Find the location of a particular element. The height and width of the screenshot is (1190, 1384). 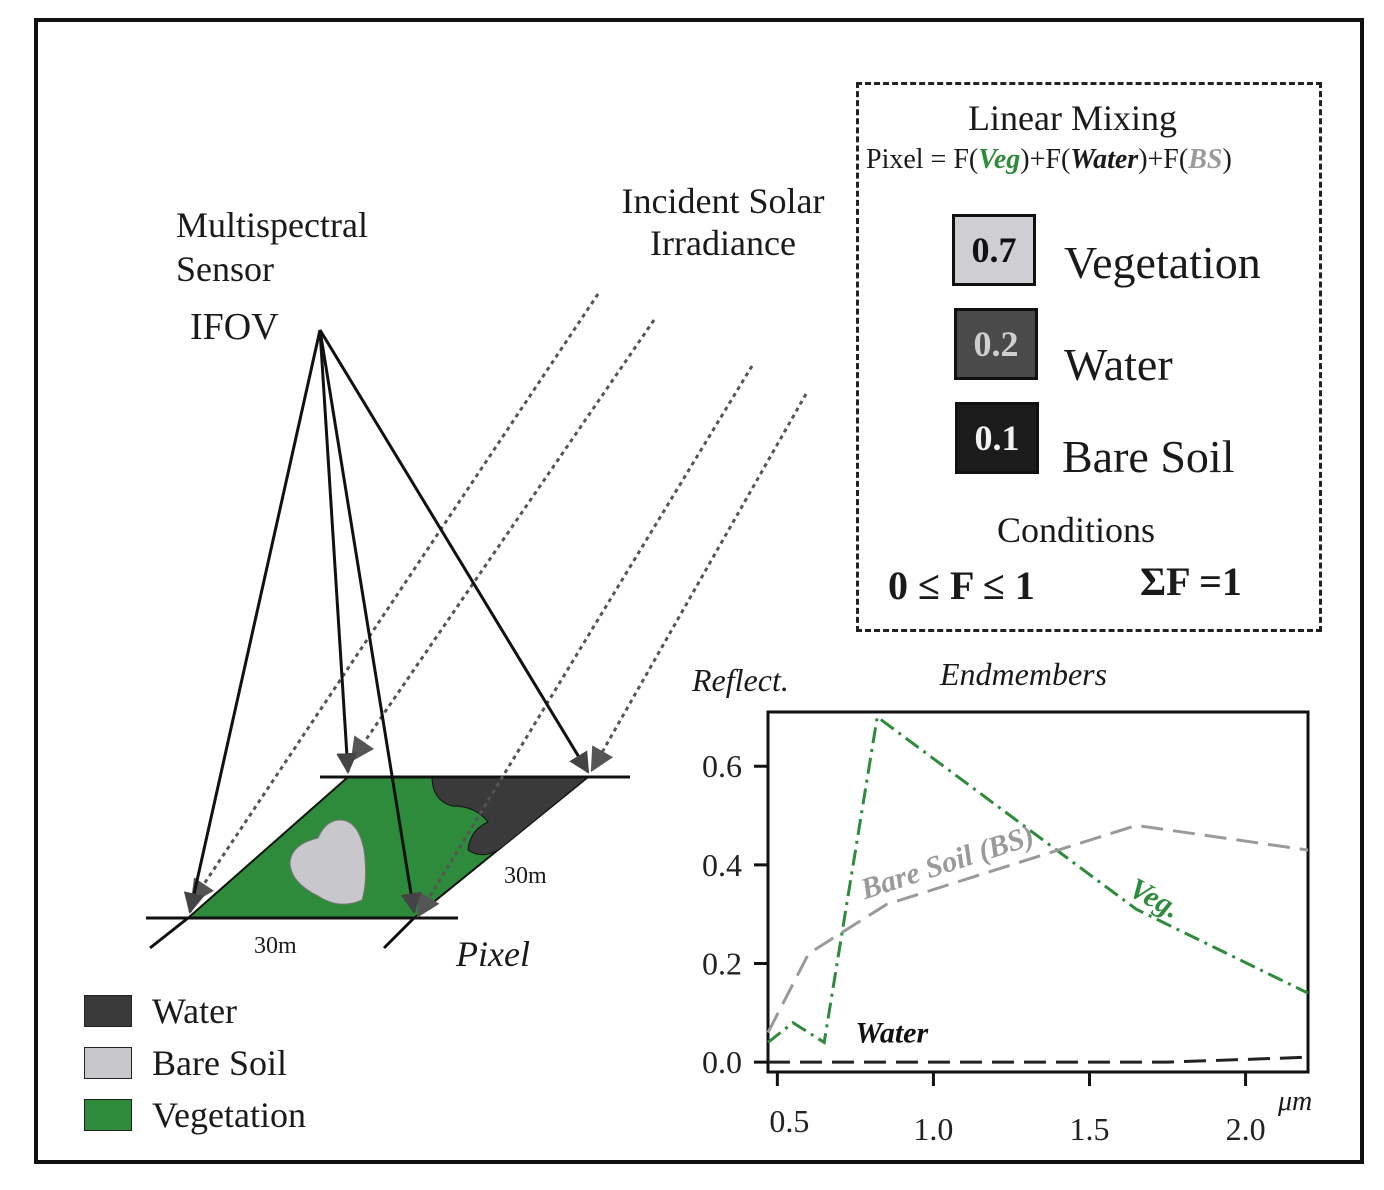

y-tick-label: 0.4 is located at coordinates (722, 865).